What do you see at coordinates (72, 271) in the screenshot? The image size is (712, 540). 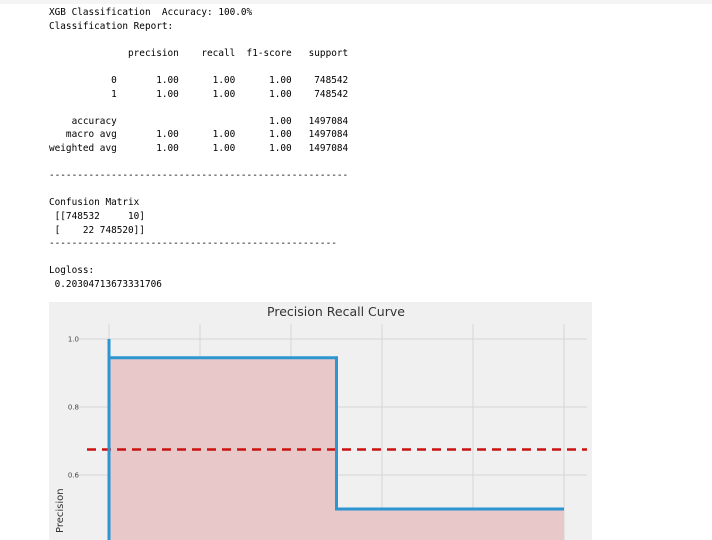 I see `output-line: Logloss:` at bounding box center [72, 271].